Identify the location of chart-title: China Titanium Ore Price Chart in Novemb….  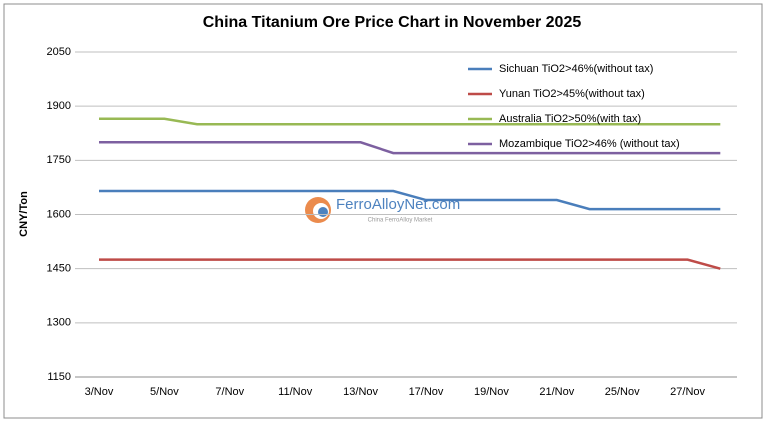
(392, 22).